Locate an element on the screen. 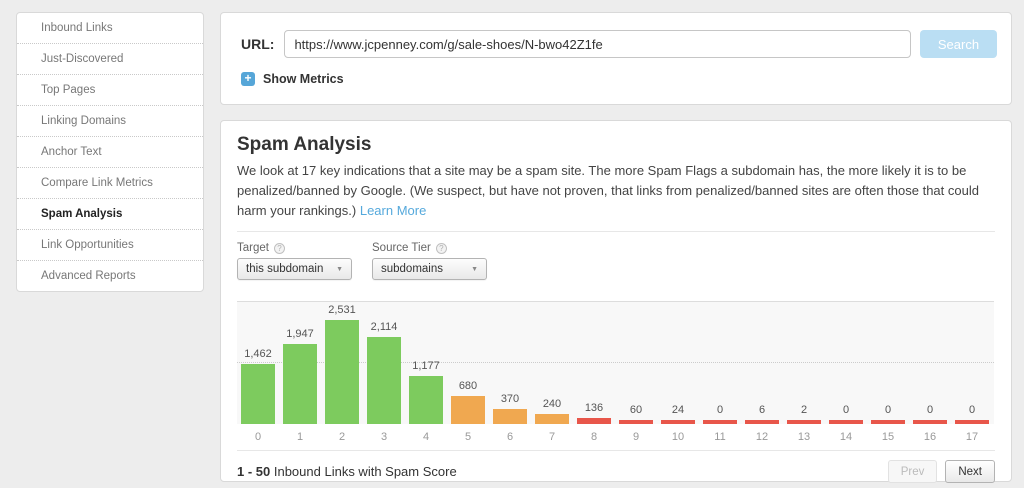 This screenshot has height=488, width=1024. target-control: Target ? this subdomain ▼ is located at coordinates (294, 261).